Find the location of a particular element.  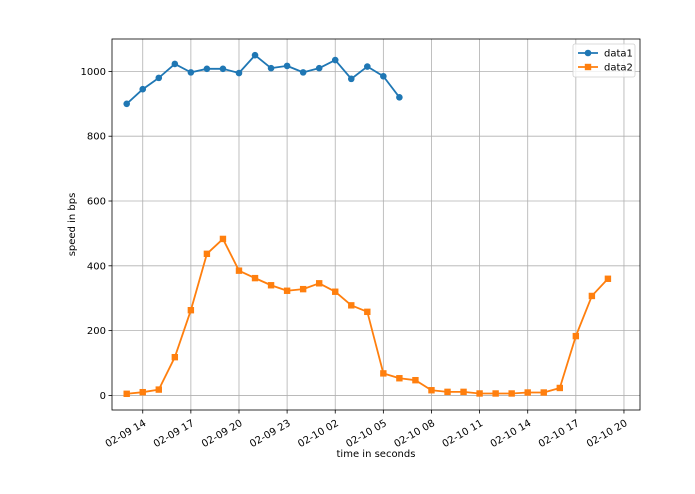

legend-item-data1: data1 is located at coordinates (605, 54).